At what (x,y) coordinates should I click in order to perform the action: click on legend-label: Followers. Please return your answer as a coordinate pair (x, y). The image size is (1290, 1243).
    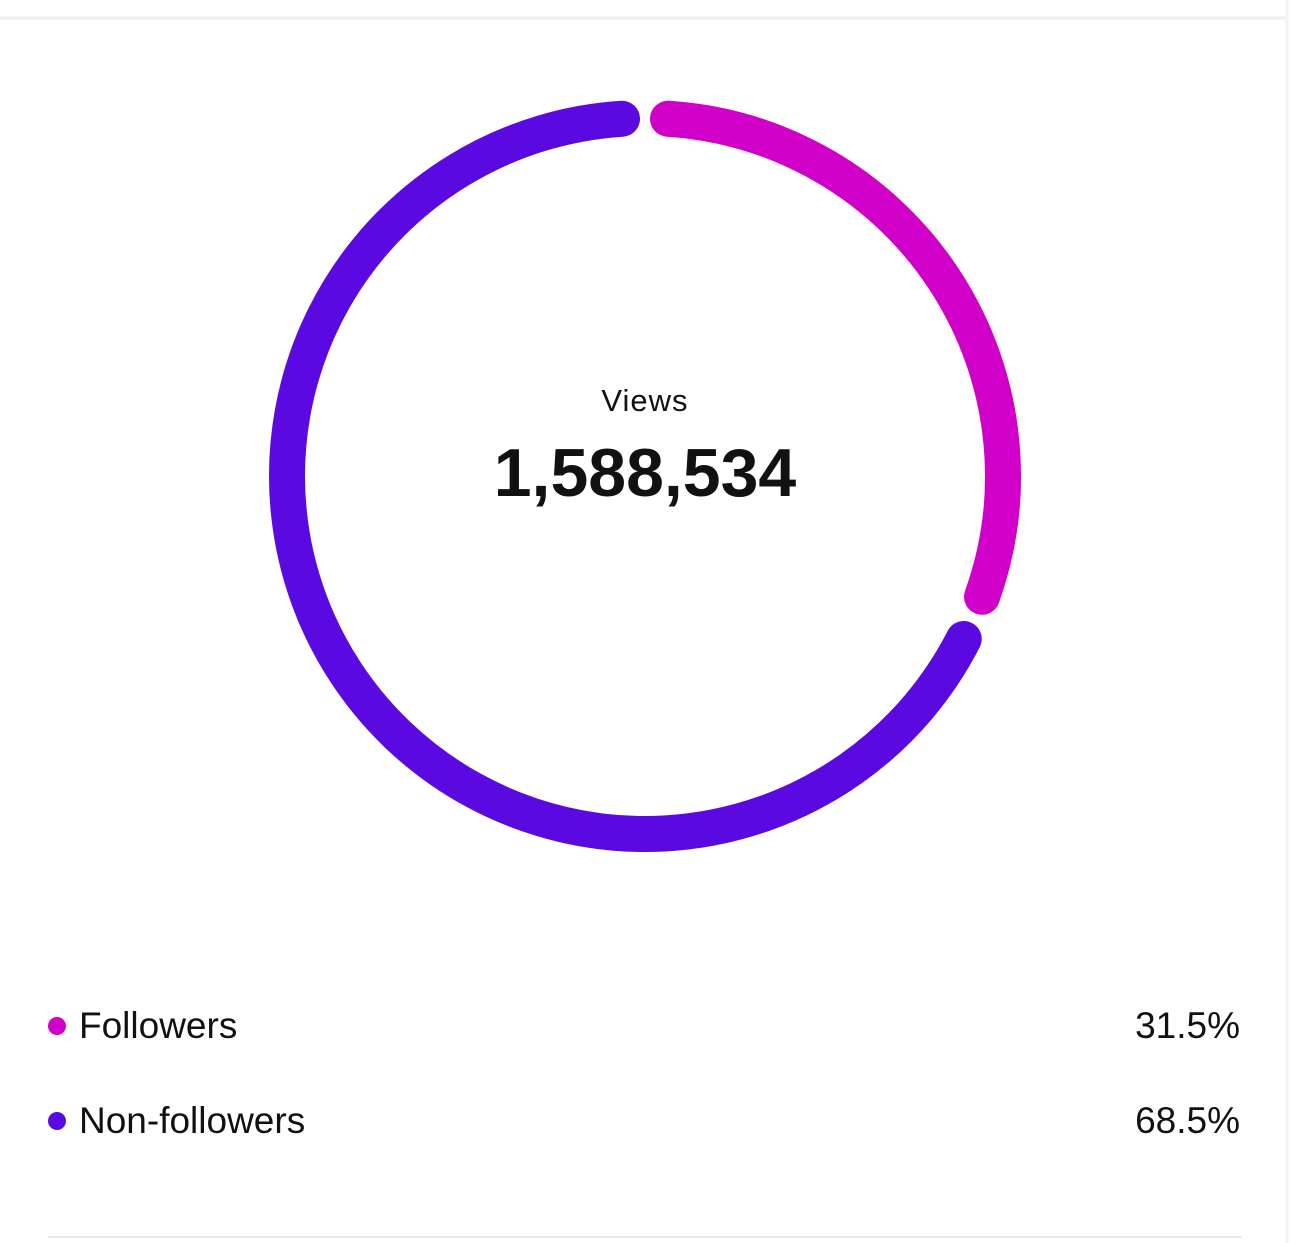
    Looking at the image, I should click on (158, 1025).